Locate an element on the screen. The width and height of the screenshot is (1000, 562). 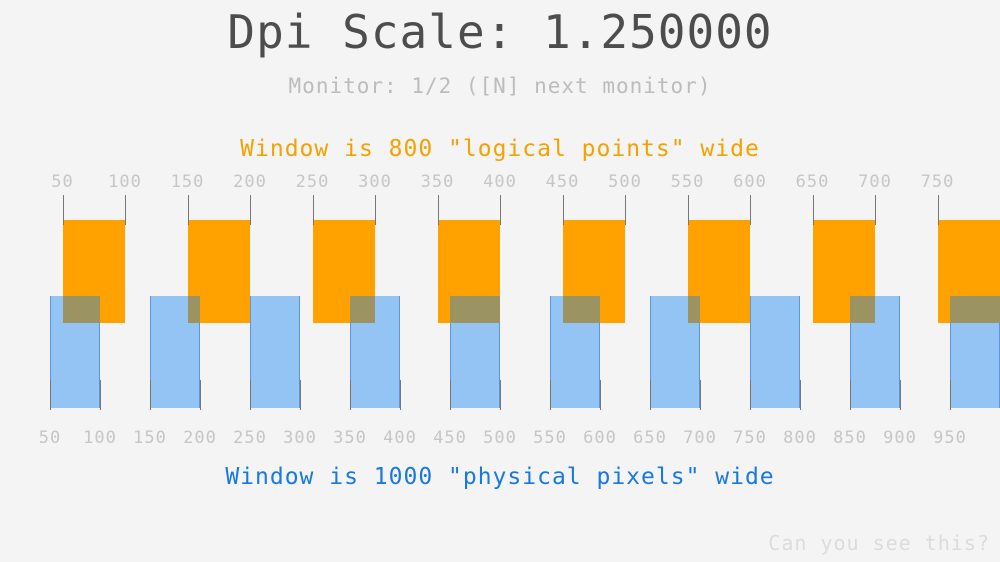
logical-tick-label: 550 is located at coordinates (687, 182).